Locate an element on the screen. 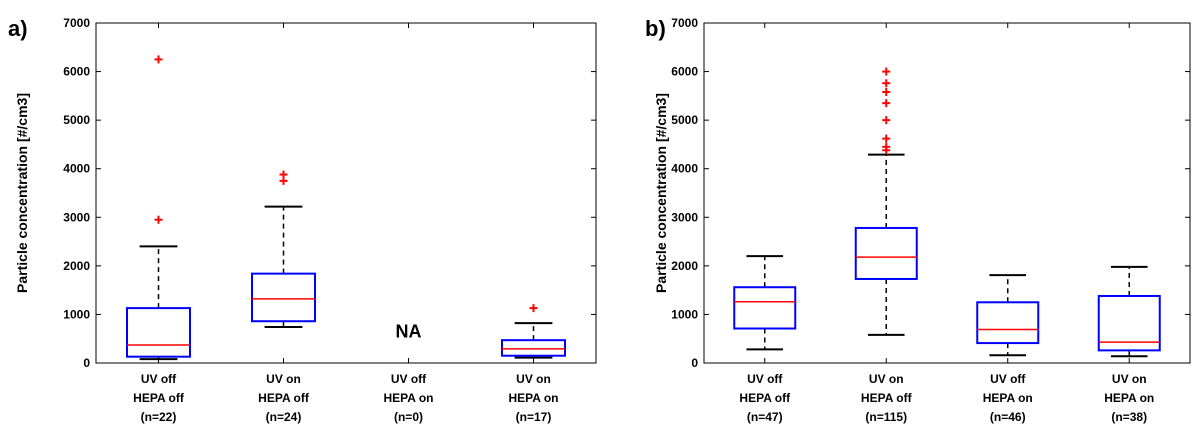 Image resolution: width=1202 pixels, height=429 pixels. x-category-label: (n=0) is located at coordinates (408, 417).